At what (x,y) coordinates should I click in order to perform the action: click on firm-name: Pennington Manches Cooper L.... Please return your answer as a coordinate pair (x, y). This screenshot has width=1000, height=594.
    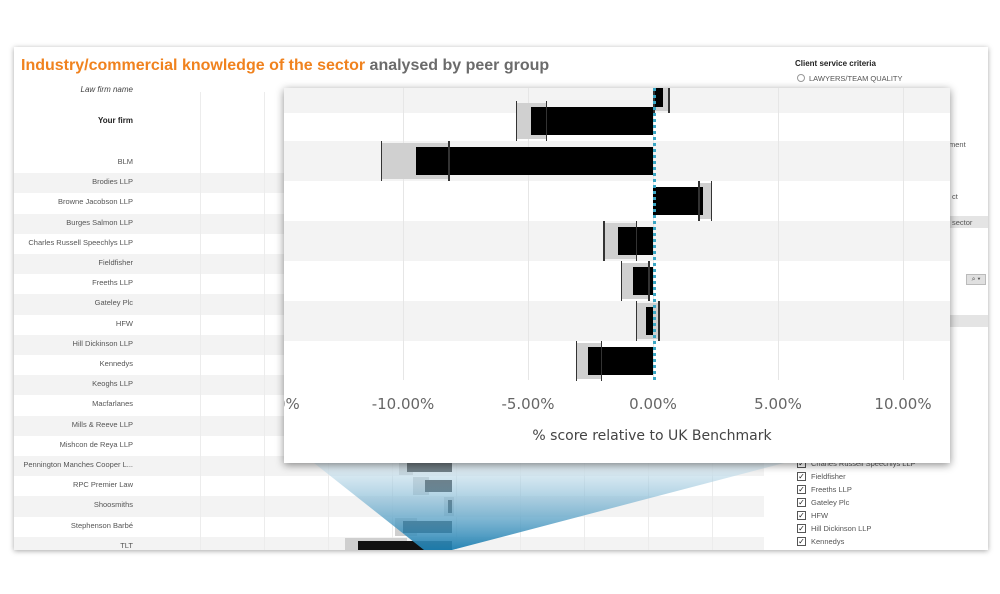
    Looking at the image, I should click on (78, 464).